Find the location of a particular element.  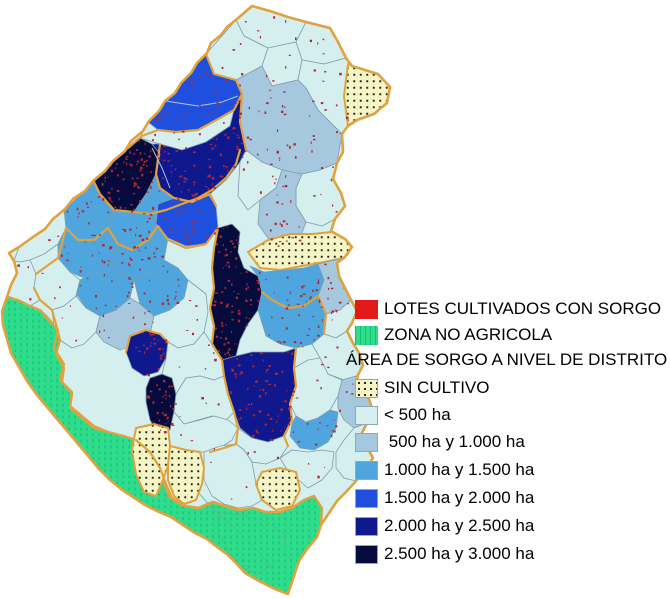

district-faint-line is located at coordinates (161, 168).